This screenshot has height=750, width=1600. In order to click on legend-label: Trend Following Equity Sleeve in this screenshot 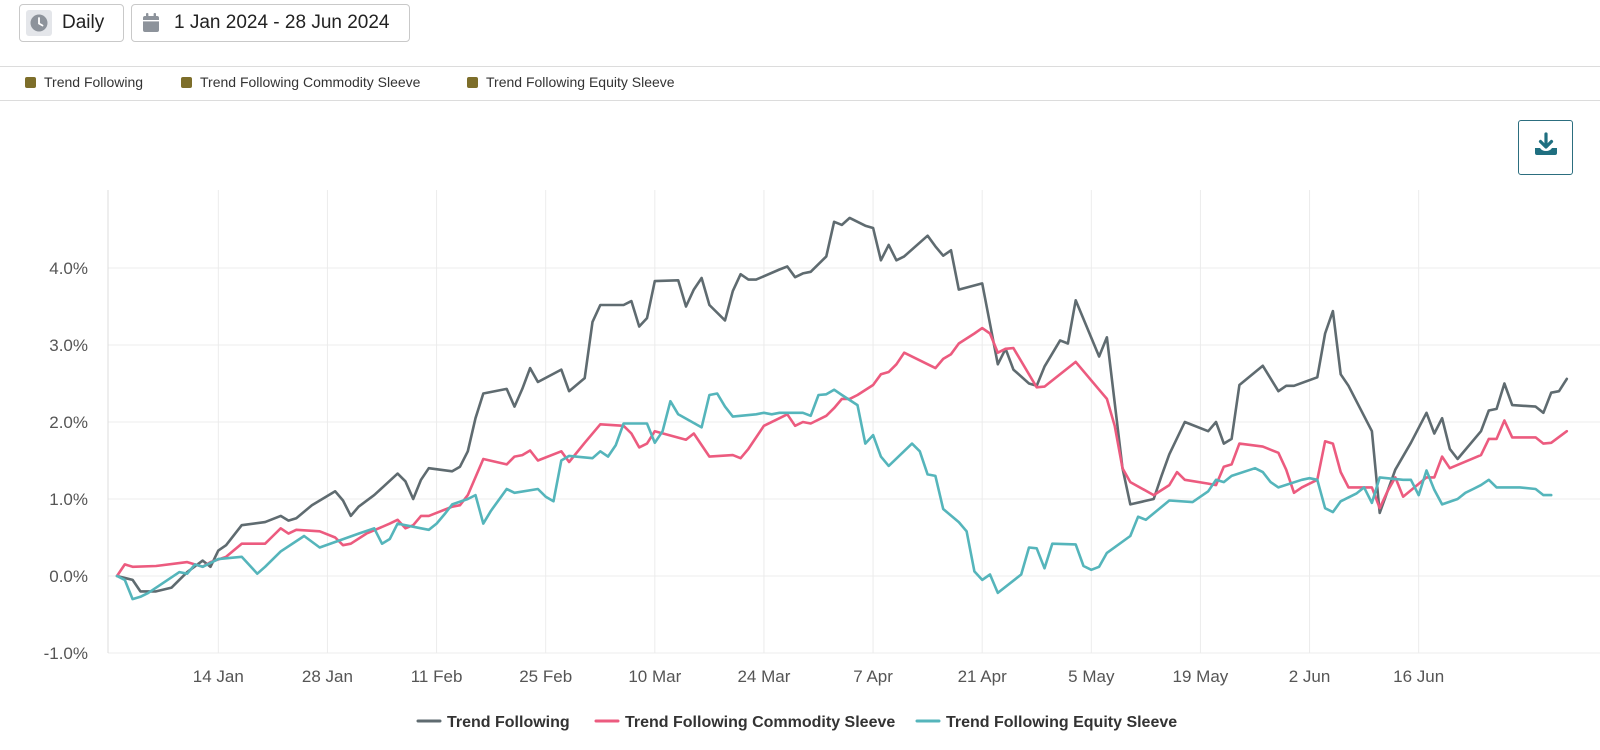, I will do `click(580, 82)`.